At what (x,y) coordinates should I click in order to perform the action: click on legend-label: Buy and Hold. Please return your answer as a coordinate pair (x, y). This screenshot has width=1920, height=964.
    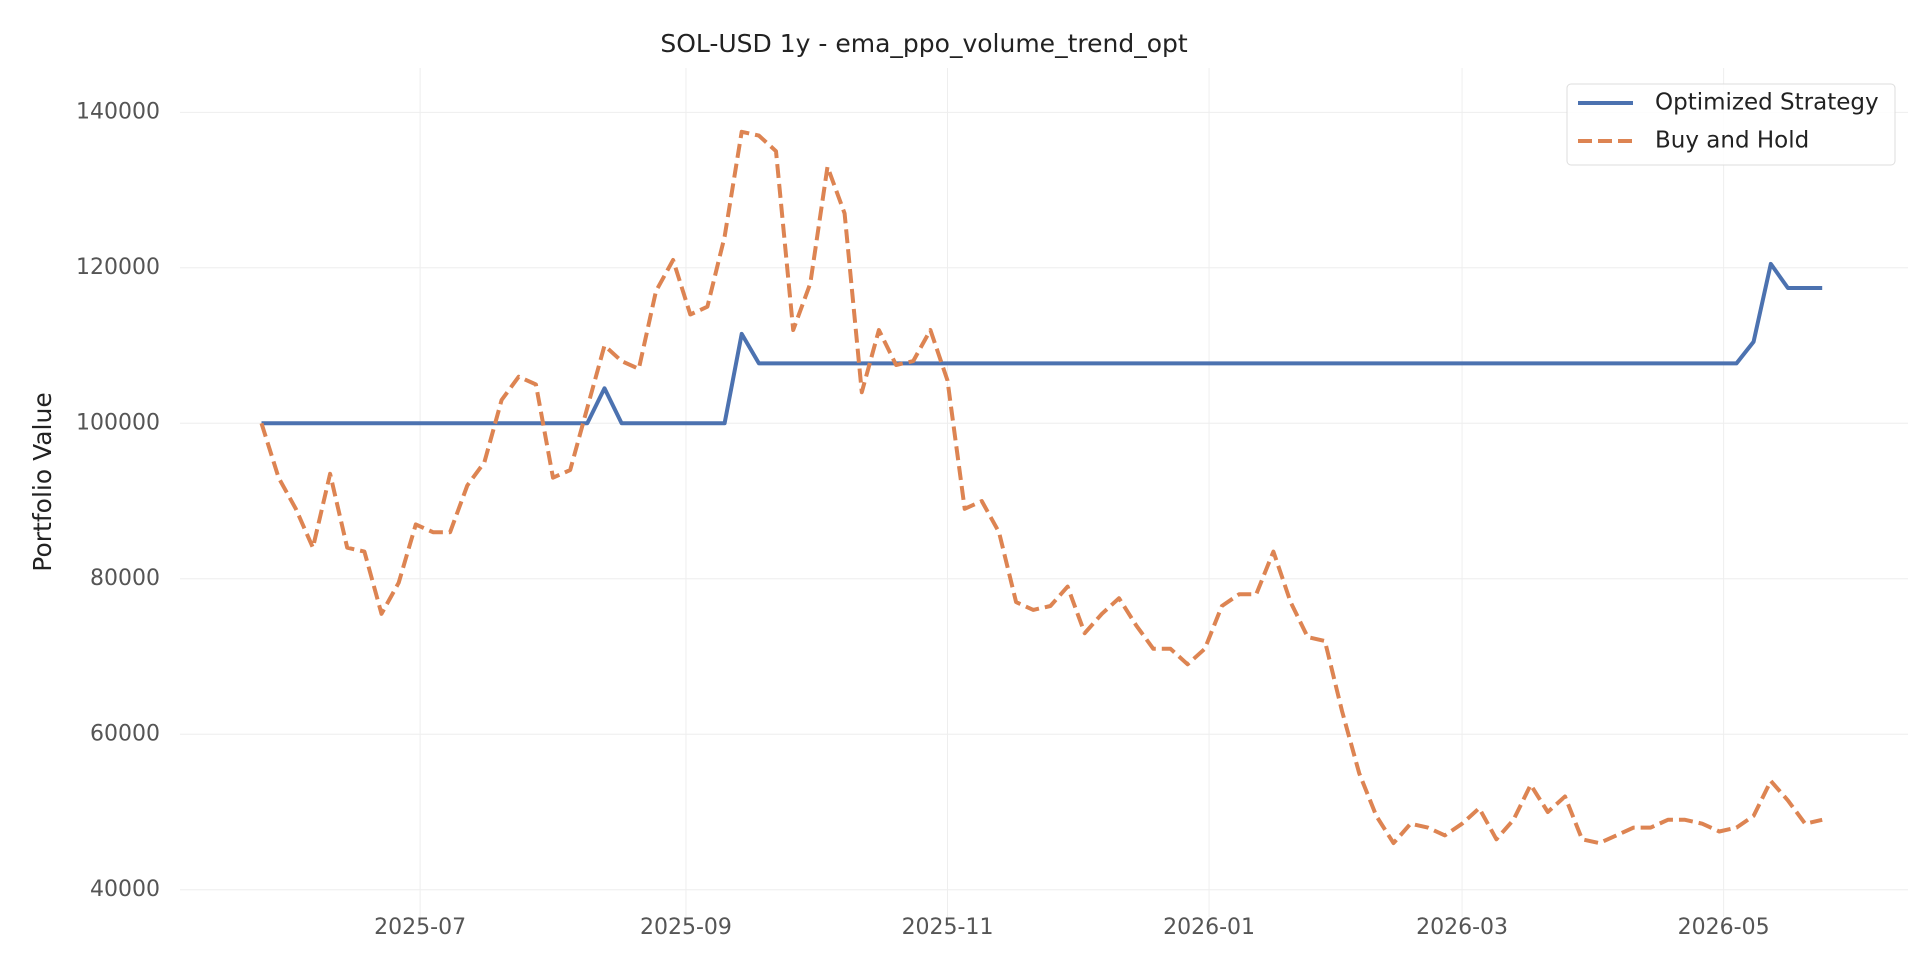
    Looking at the image, I should click on (1732, 141).